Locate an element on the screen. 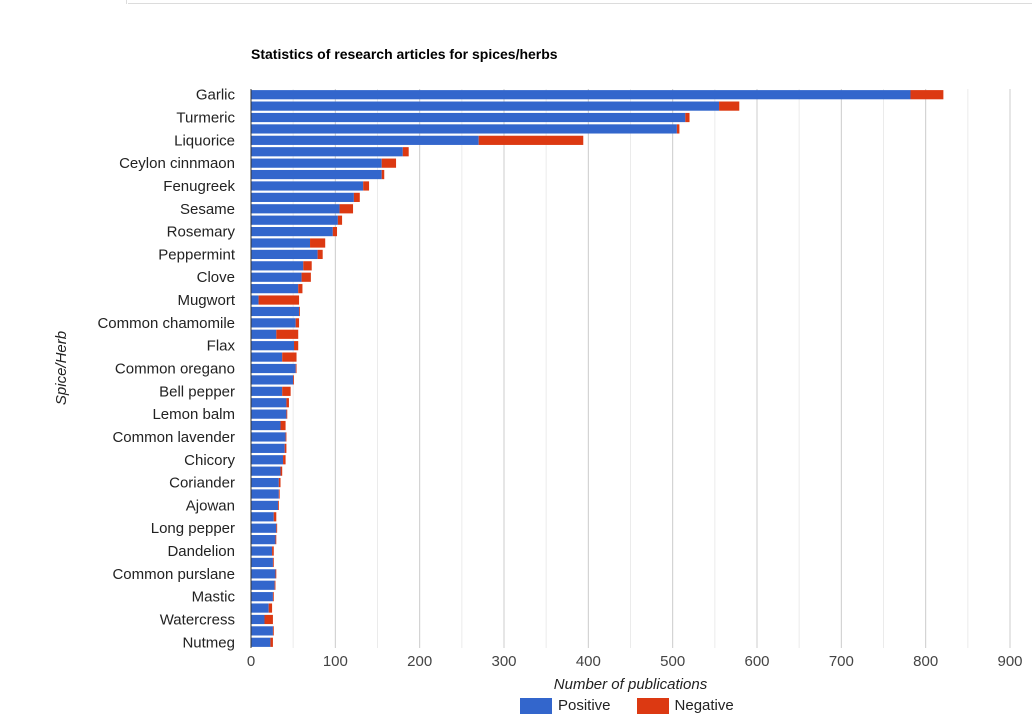 Image resolution: width=1032 pixels, height=717 pixels. category-label: Watercress is located at coordinates (197, 619).